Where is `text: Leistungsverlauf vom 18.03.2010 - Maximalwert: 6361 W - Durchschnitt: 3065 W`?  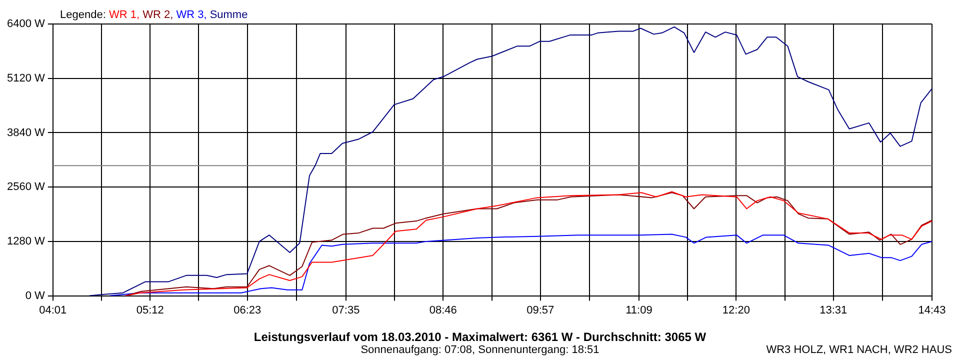
text: Leistungsverlauf vom 18.03.2010 - Maximalwert: 6361 W - Durchschnitt: 3065 W is located at coordinates (480, 337).